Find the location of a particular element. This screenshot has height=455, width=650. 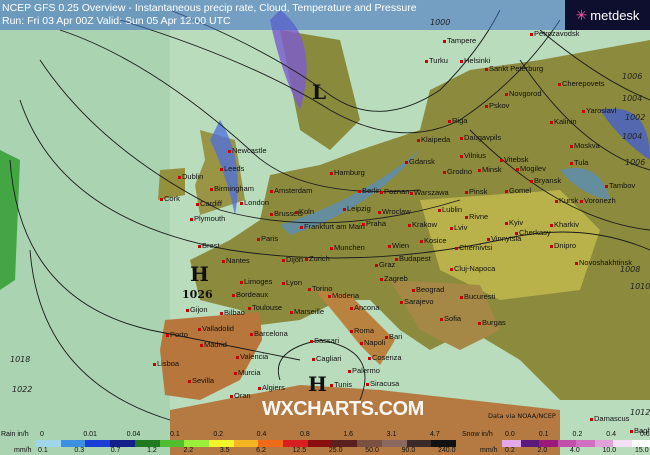

city-label: Dijon is located at coordinates (292, 259).